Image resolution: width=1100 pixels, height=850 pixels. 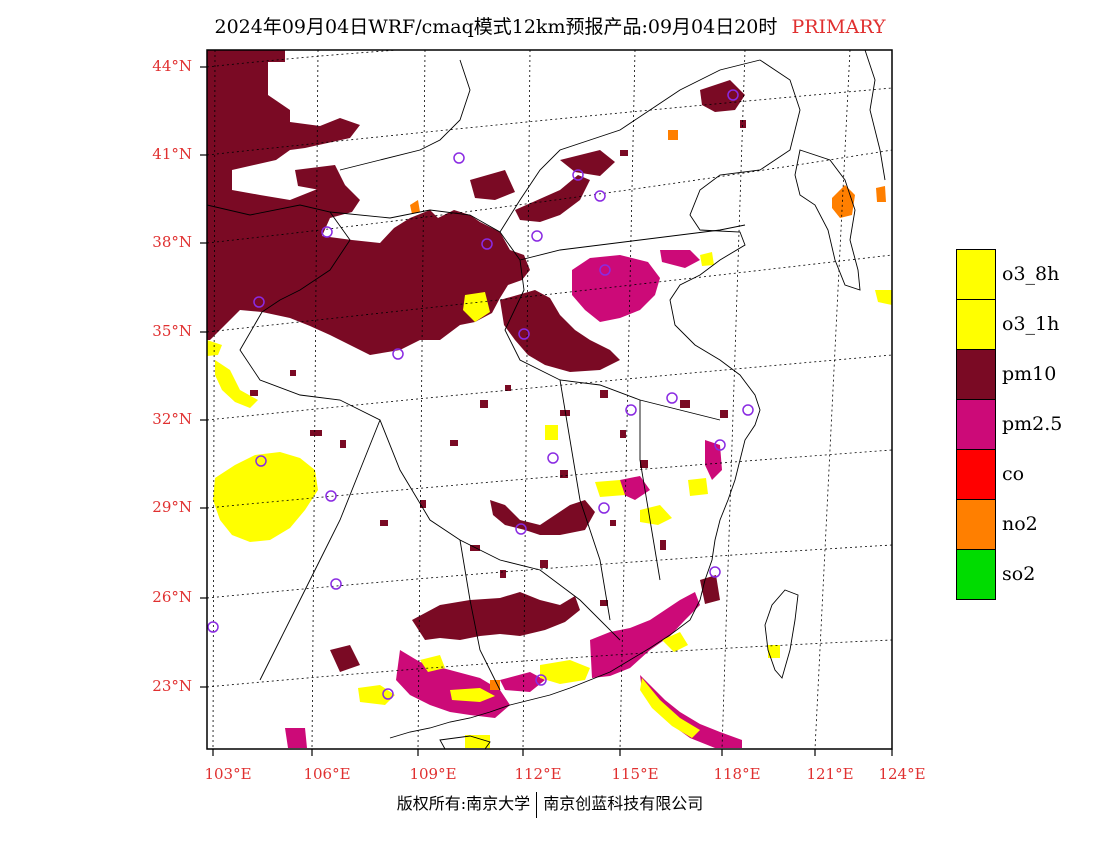 What do you see at coordinates (1032, 424) in the screenshot?
I see `legend-label: pm2.5` at bounding box center [1032, 424].